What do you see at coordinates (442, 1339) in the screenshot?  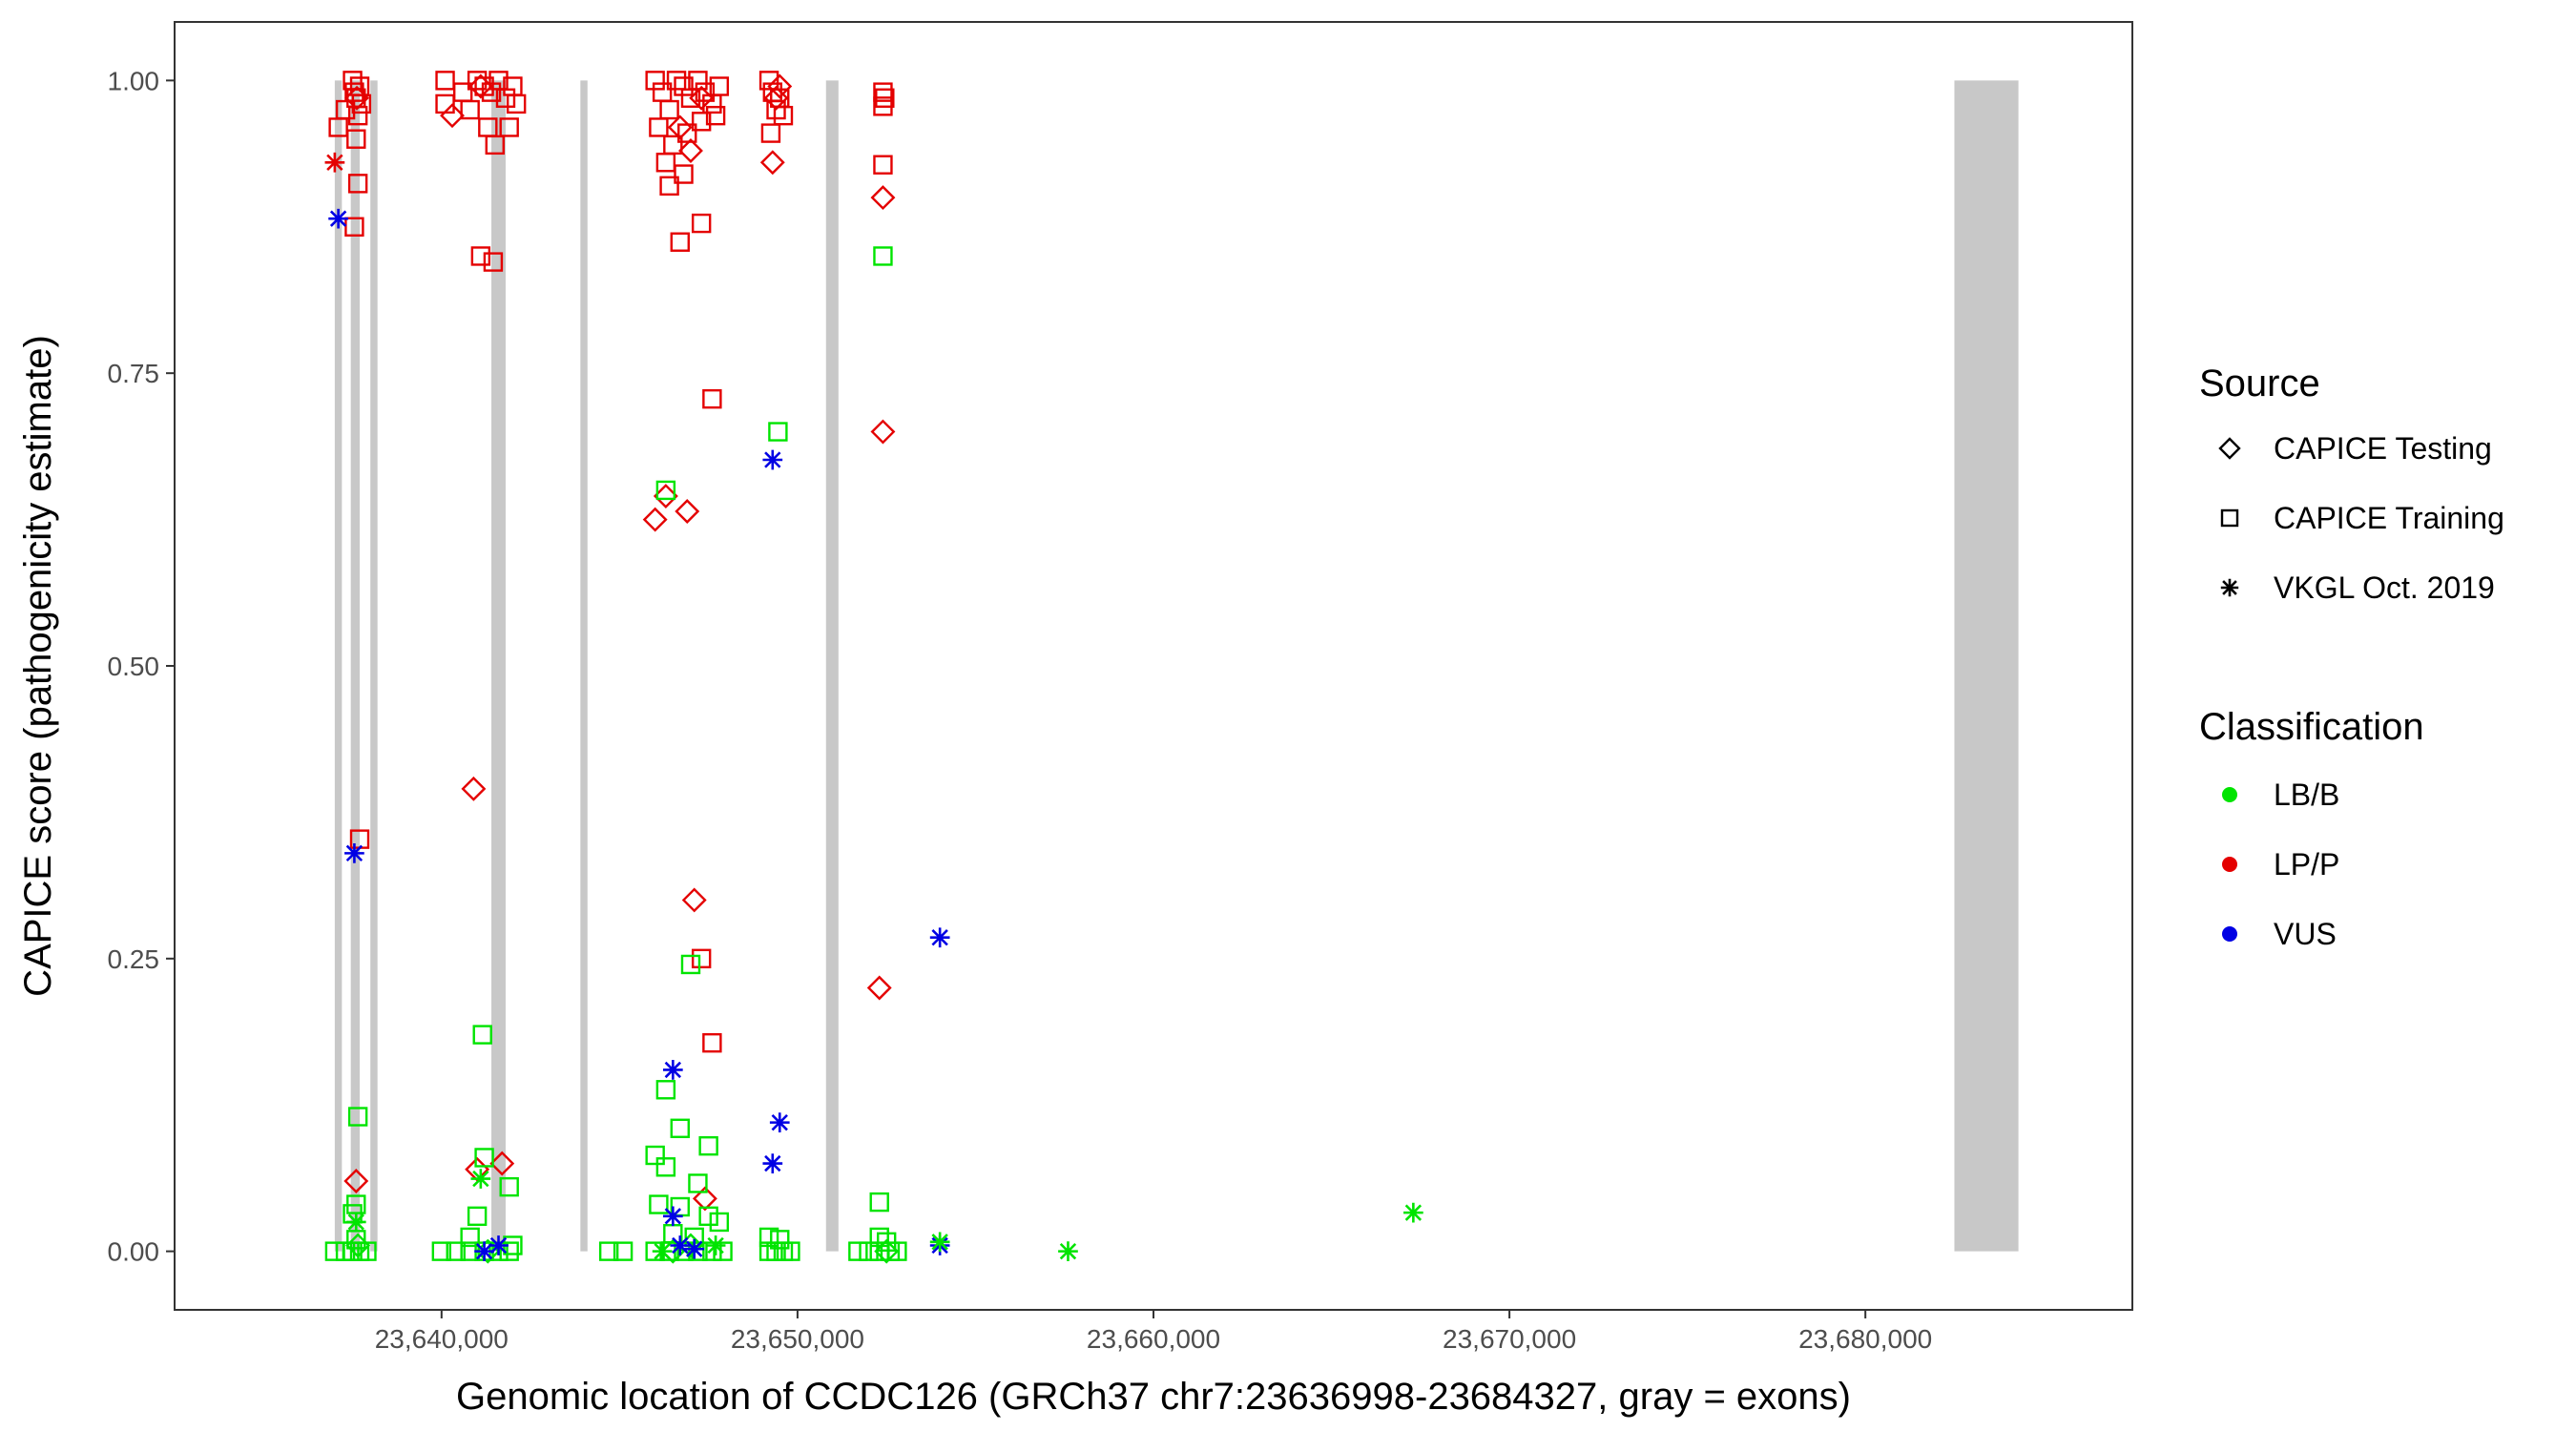 I see `x-tick-label: 23,640,000` at bounding box center [442, 1339].